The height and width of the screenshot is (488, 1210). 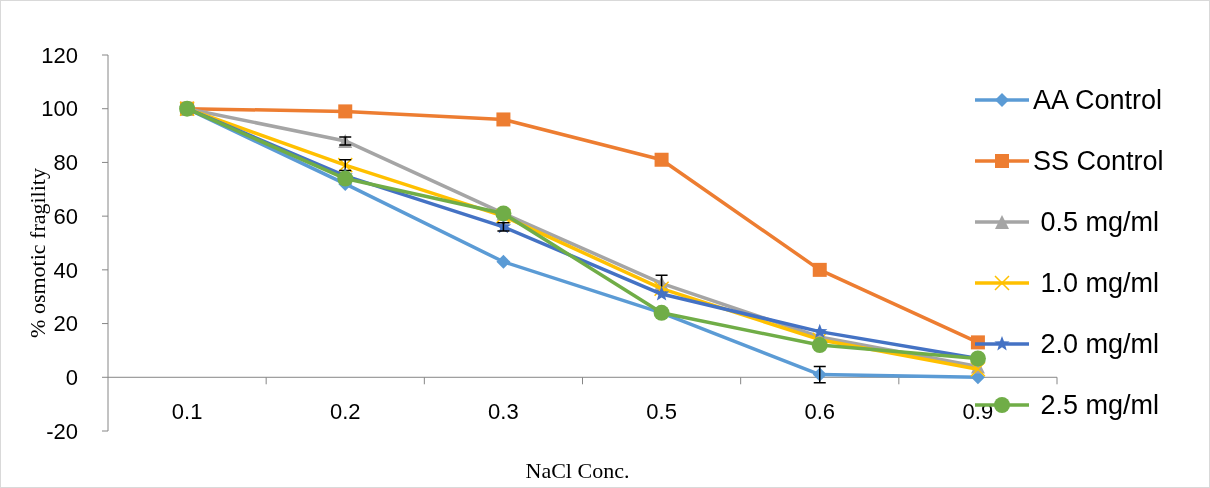 I want to click on y-tick-label: 40, so click(x=65, y=270).